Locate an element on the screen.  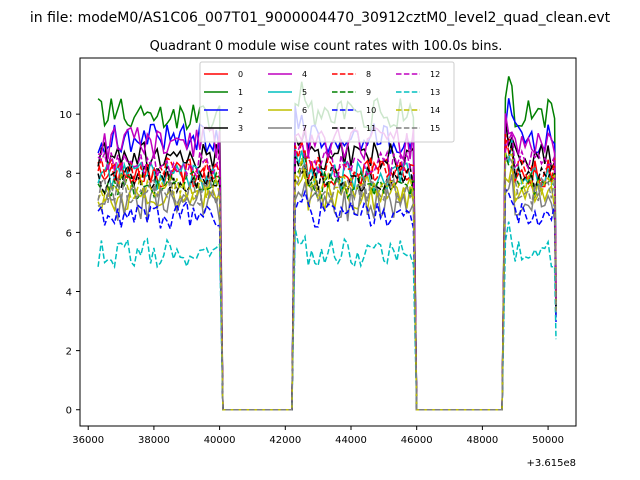
legend-label-13: 13 is located at coordinates (435, 92).